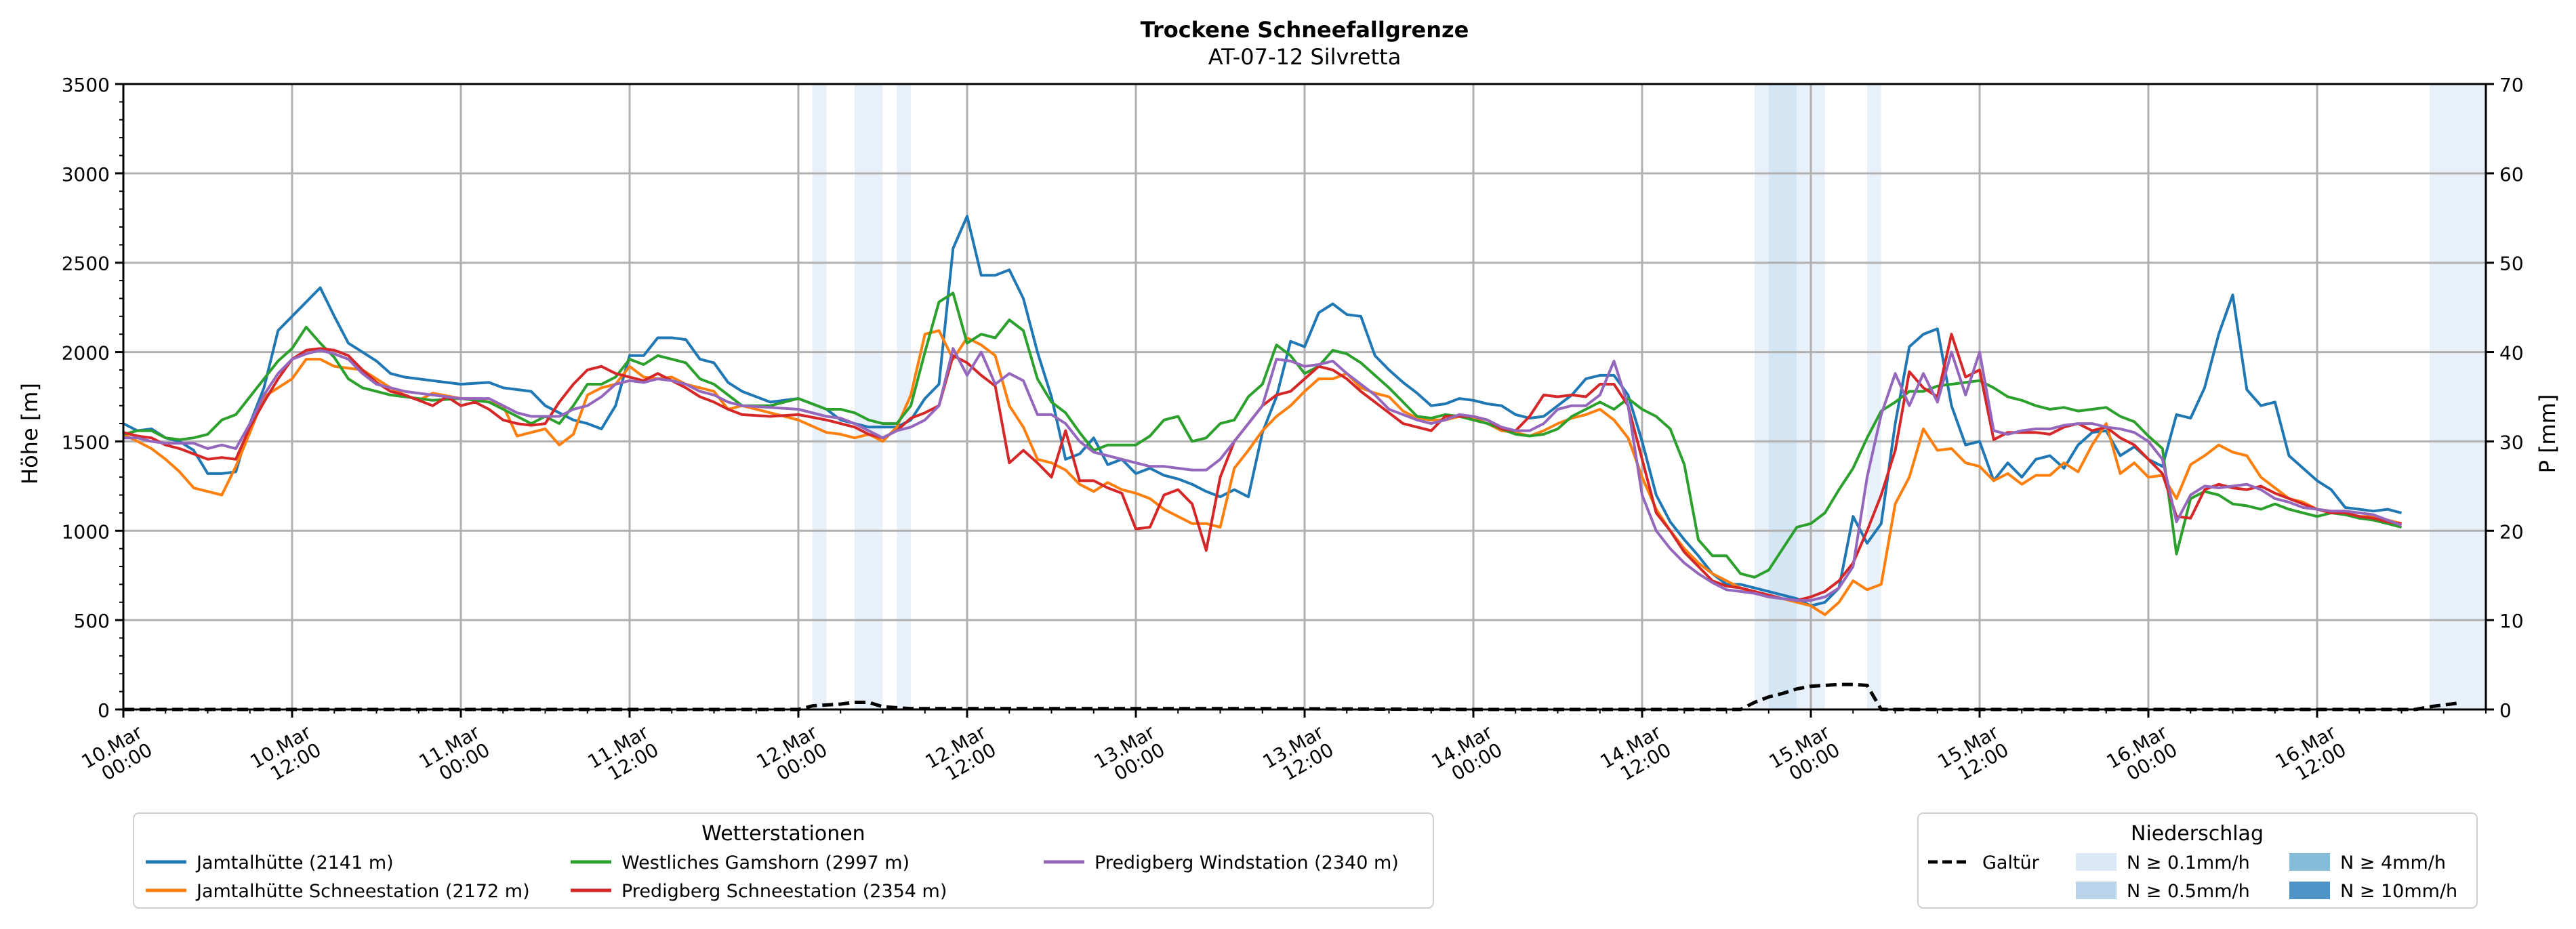 The width and height of the screenshot is (2576, 929). What do you see at coordinates (765, 862) in the screenshot?
I see `legend-station-label-2: Westliches Gamshorn (2997 m)` at bounding box center [765, 862].